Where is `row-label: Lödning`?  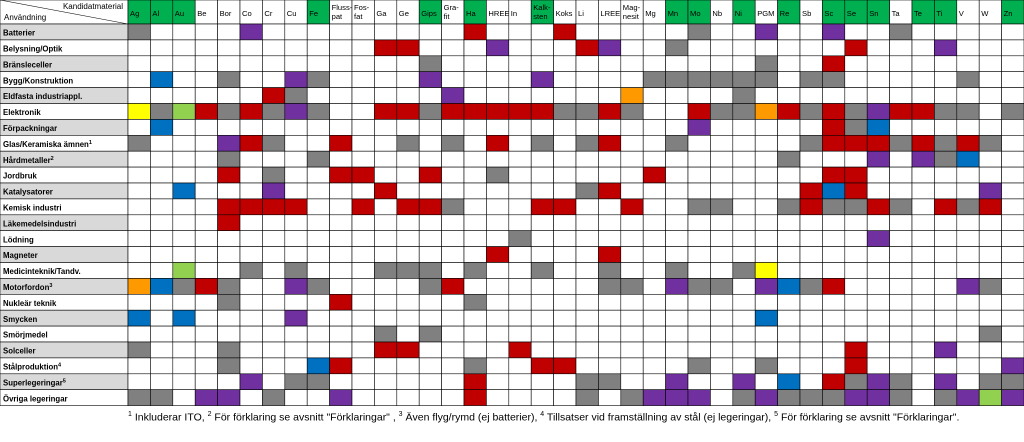
row-label: Lödning is located at coordinates (18, 239).